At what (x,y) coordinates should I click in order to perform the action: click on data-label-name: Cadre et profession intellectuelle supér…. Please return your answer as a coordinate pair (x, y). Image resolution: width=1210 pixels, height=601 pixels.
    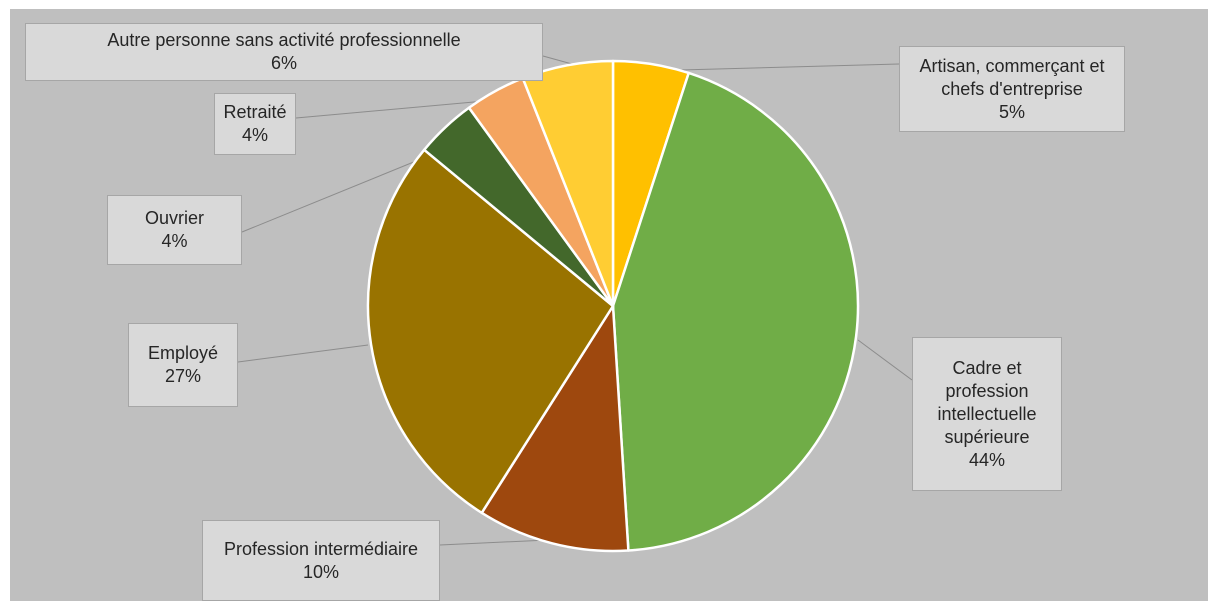
    Looking at the image, I should click on (987, 402).